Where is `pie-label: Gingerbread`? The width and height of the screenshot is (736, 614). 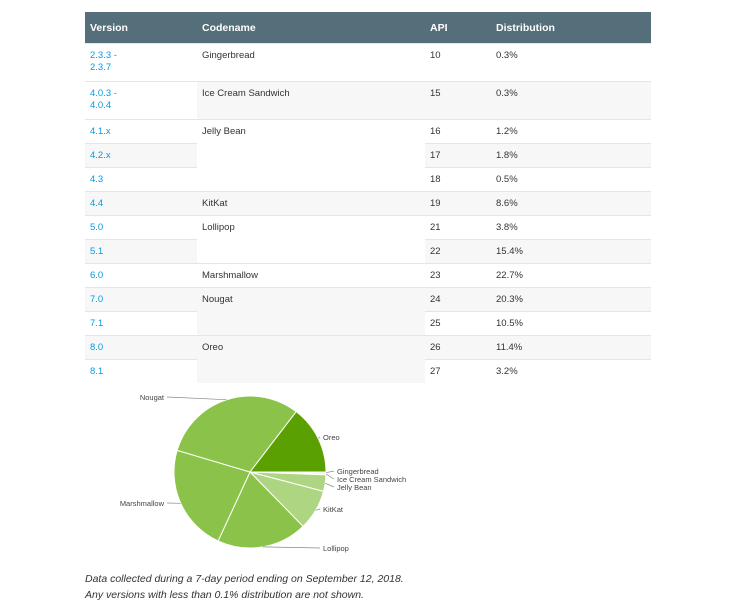
pie-label: Gingerbread is located at coordinates (358, 471).